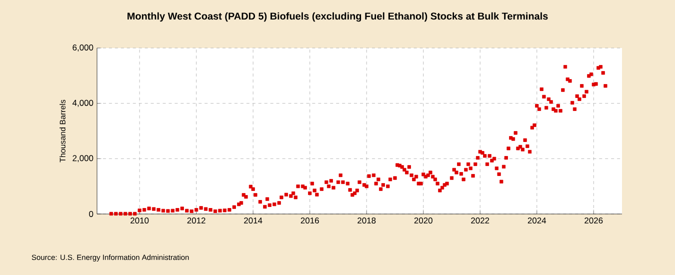 The width and height of the screenshot is (675, 275). I want to click on x-tick-label: 2018, so click(367, 221).